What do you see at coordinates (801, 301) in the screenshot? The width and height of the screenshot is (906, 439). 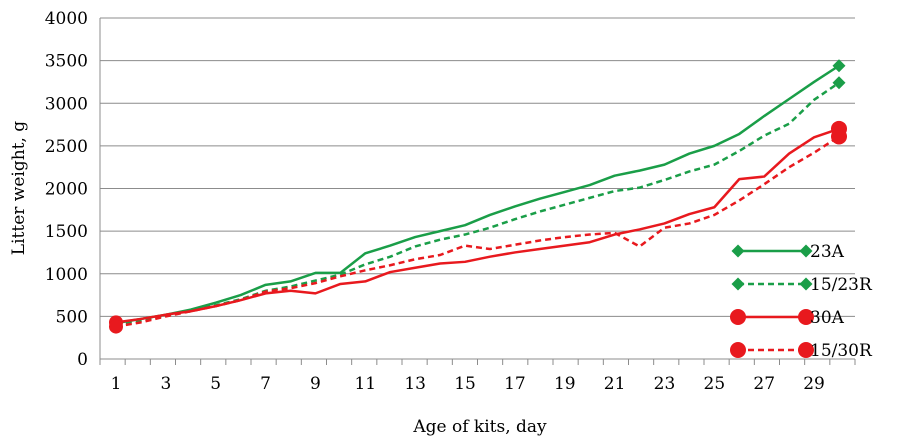 I see `legend: 23A 15/23R 30A 15/30R` at bounding box center [801, 301].